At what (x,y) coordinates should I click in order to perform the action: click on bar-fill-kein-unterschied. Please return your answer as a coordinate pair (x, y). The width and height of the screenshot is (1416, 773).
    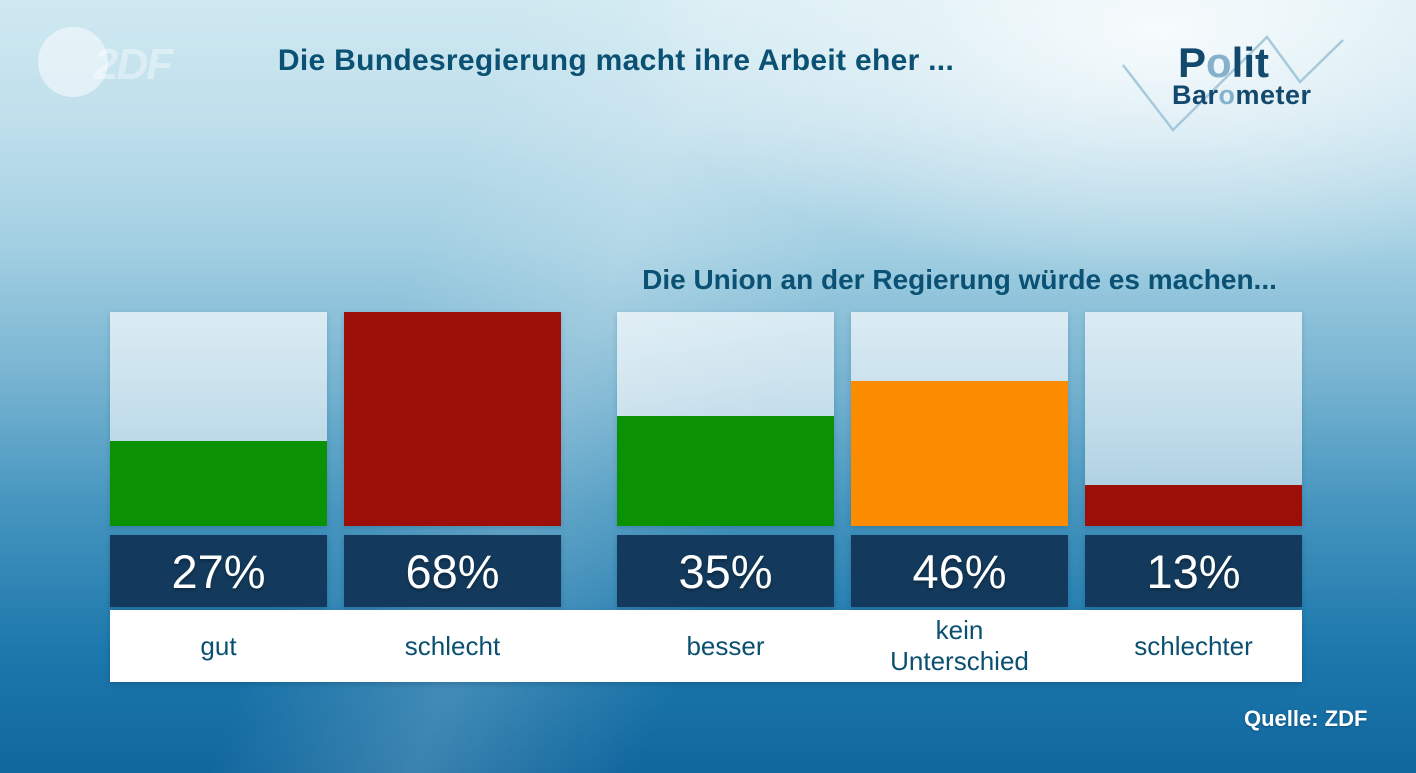
    Looking at the image, I should click on (959, 453).